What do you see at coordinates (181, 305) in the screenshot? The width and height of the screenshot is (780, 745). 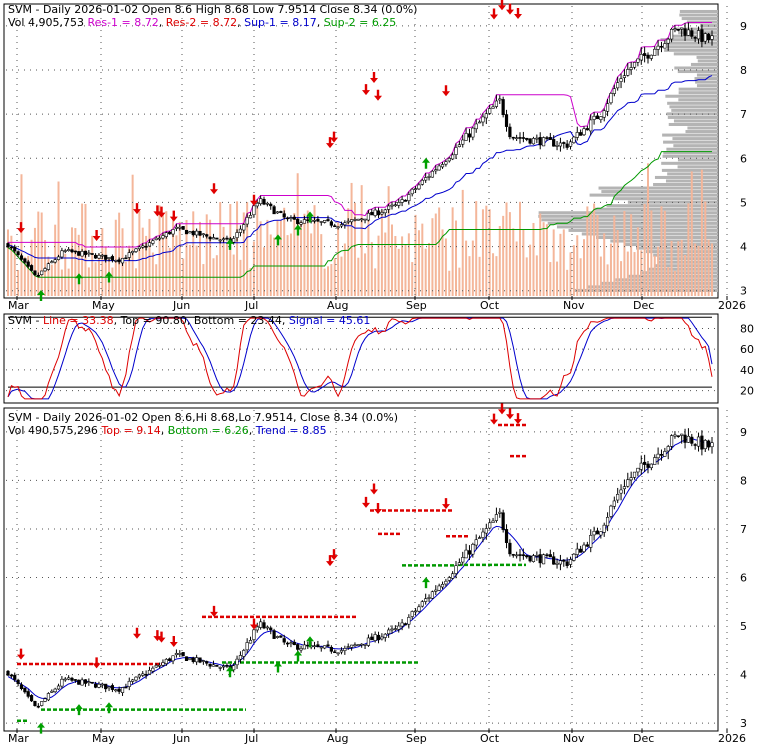 I see `x-tick-label: Jun` at bounding box center [181, 305].